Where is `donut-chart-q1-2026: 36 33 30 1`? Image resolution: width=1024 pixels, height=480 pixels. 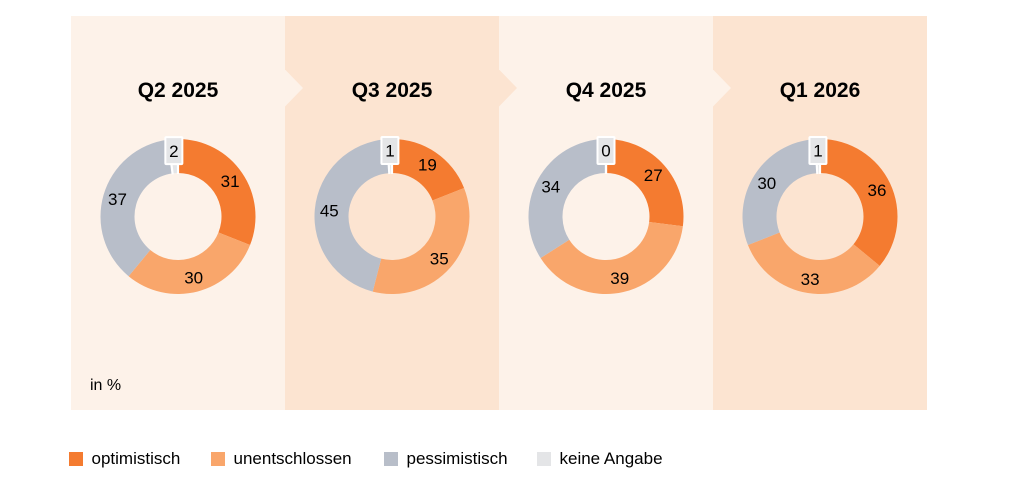 donut-chart-q1-2026: 36 33 30 1 is located at coordinates (820, 215).